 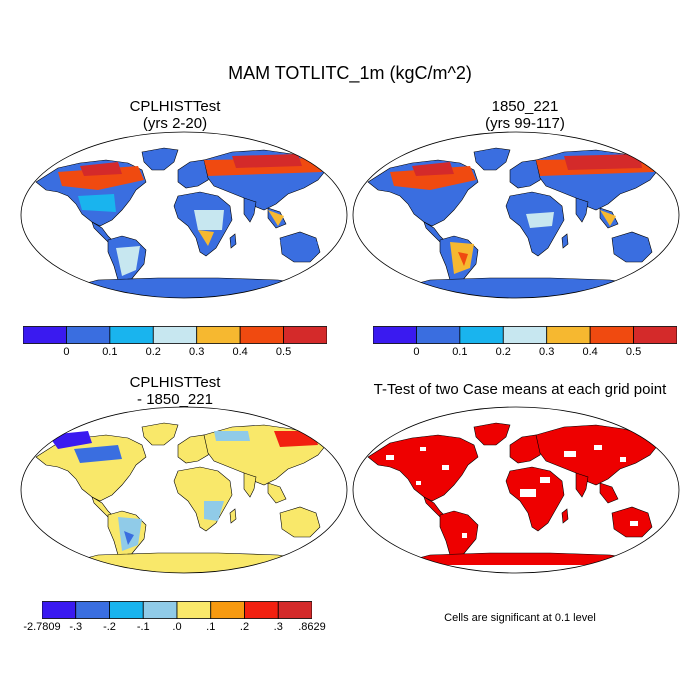 What do you see at coordinates (175, 382) in the screenshot?
I see `panel-title-bottom-left-line1: CPLHISTTest` at bounding box center [175, 382].